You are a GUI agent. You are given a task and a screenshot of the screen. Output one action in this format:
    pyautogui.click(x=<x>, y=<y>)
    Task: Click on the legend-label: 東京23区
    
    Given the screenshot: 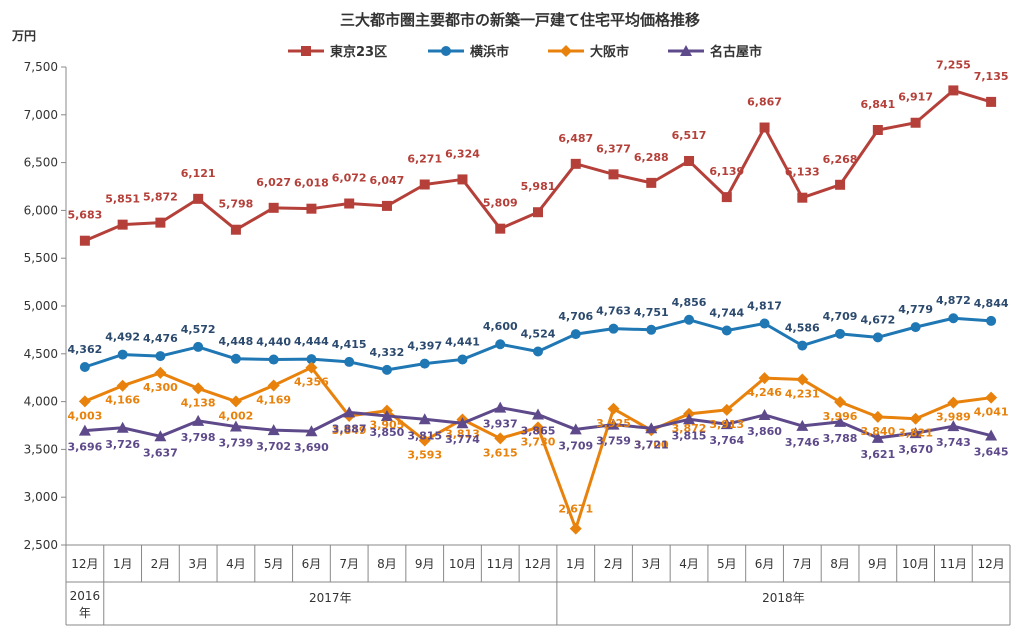 What is the action you would take?
    pyautogui.click(x=358, y=52)
    